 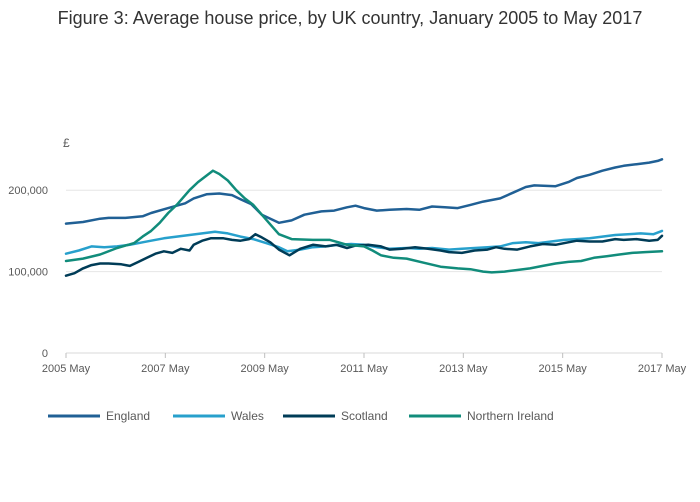 I want to click on x-tick-label: 2011 May, so click(x=364, y=369).